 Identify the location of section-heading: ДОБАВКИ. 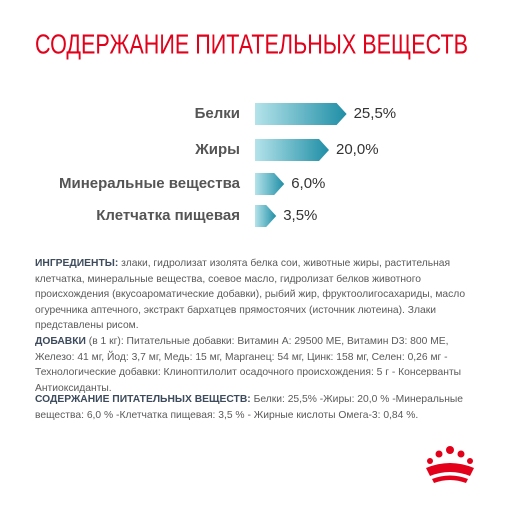
(60, 341).